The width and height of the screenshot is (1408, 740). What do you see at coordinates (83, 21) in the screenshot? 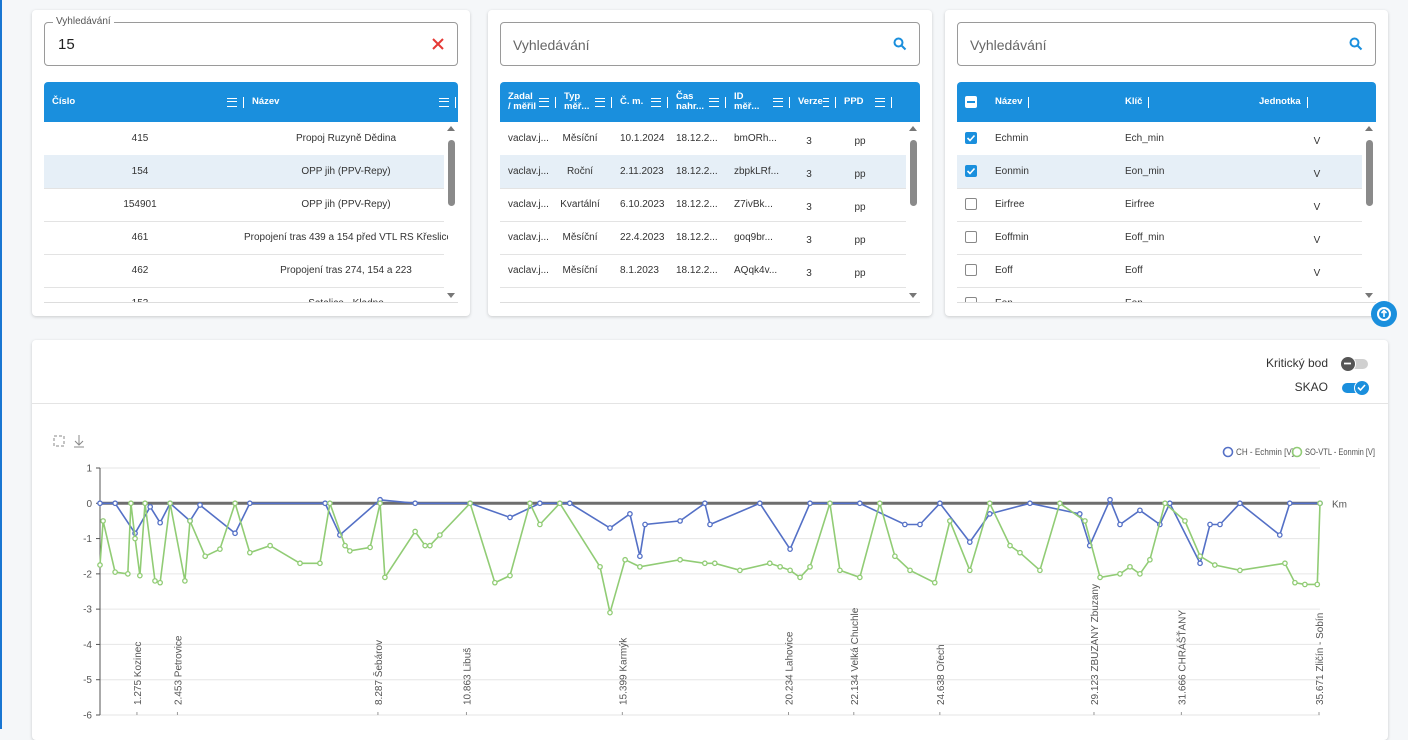
I see `search-label: Vyhledávání` at bounding box center [83, 21].